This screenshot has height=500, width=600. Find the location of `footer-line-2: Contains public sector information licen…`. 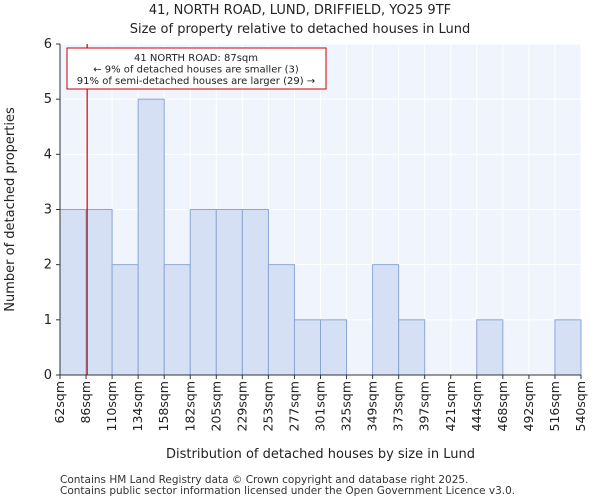

footer-line-2: Contains public sector information licen… is located at coordinates (288, 491).